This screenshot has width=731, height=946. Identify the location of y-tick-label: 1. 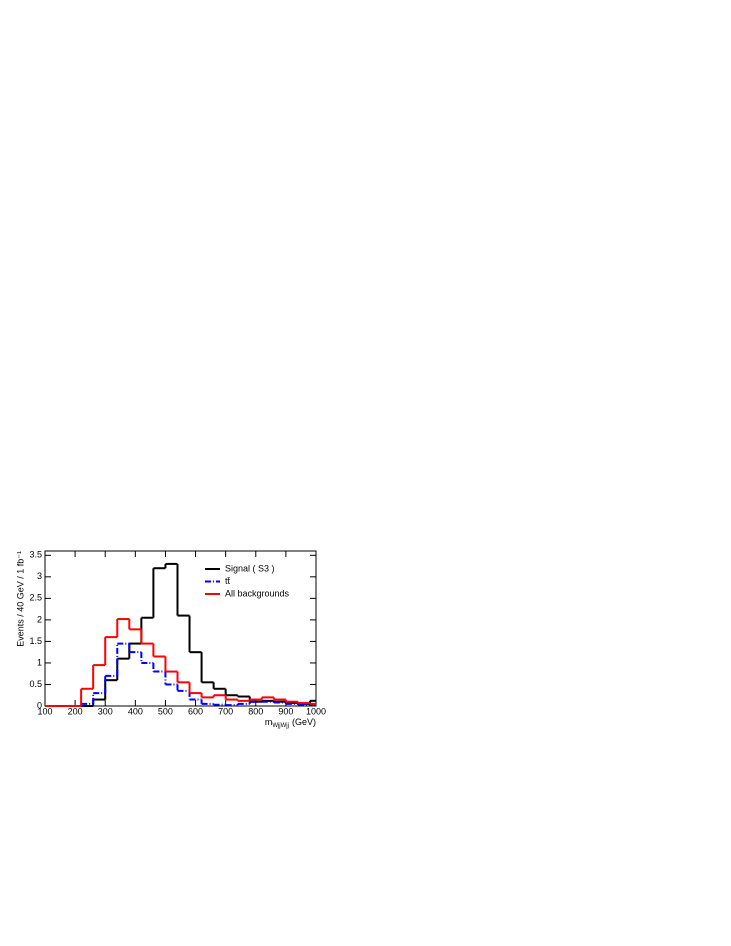
(39, 662).